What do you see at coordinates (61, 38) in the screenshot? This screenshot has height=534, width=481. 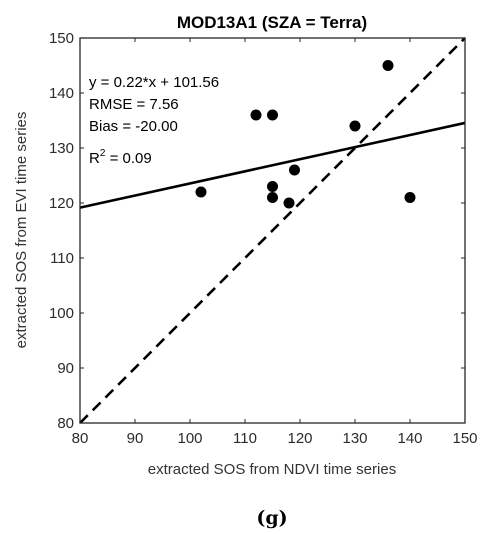 I see `y-tick-label: 150` at bounding box center [61, 38].